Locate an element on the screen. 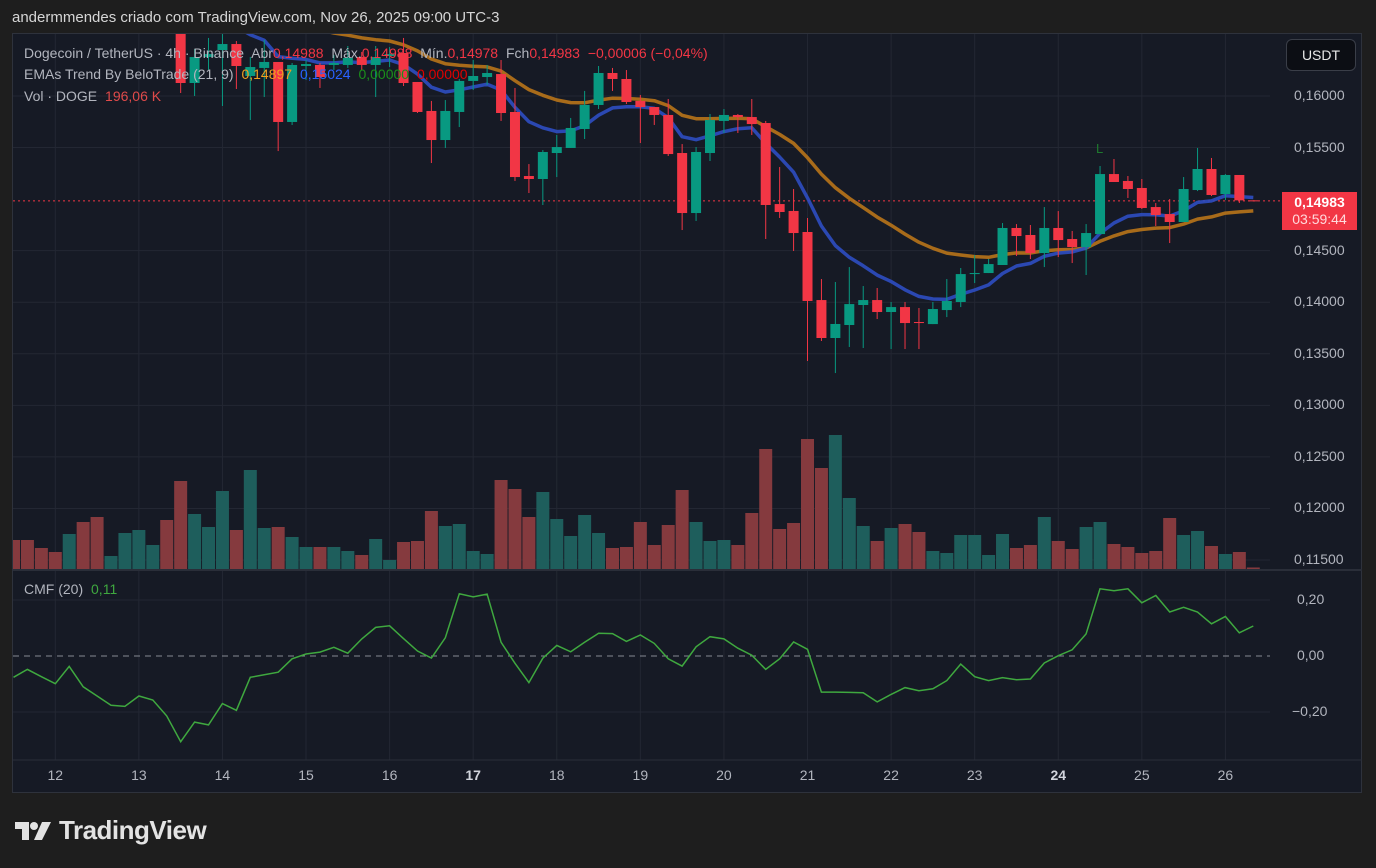 The width and height of the screenshot is (1376, 868). time-tick-label: 26 is located at coordinates (1225, 775).